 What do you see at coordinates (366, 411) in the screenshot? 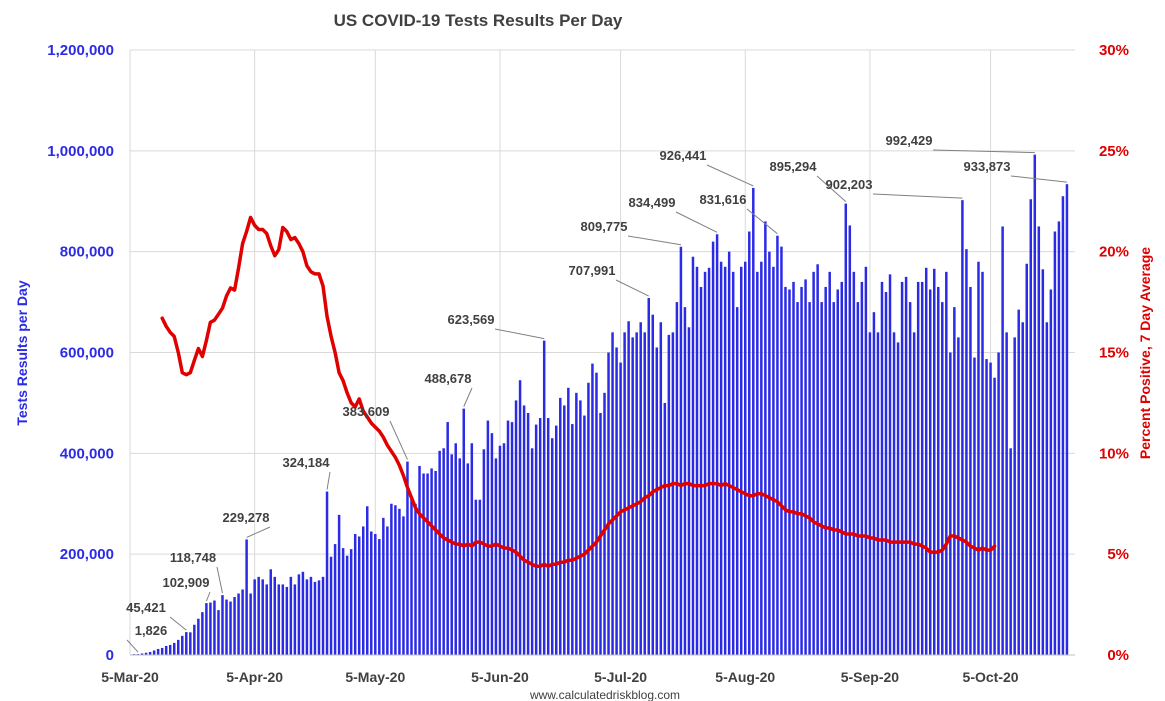
I see `data-label: 383,609` at bounding box center [366, 411].